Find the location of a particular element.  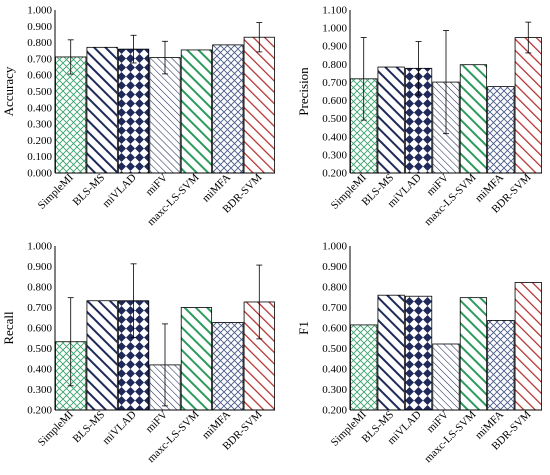

y-tick-label: 1.100 is located at coordinates (334, 11).